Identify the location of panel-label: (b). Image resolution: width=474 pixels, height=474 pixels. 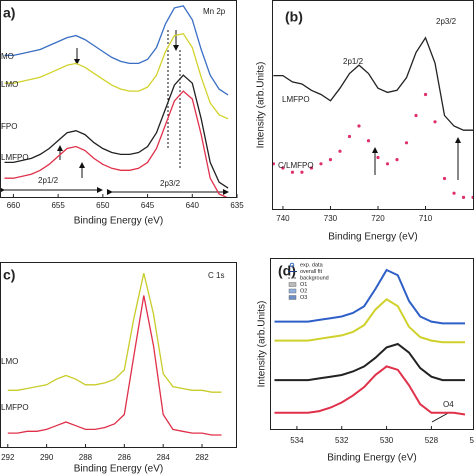
(294, 17).